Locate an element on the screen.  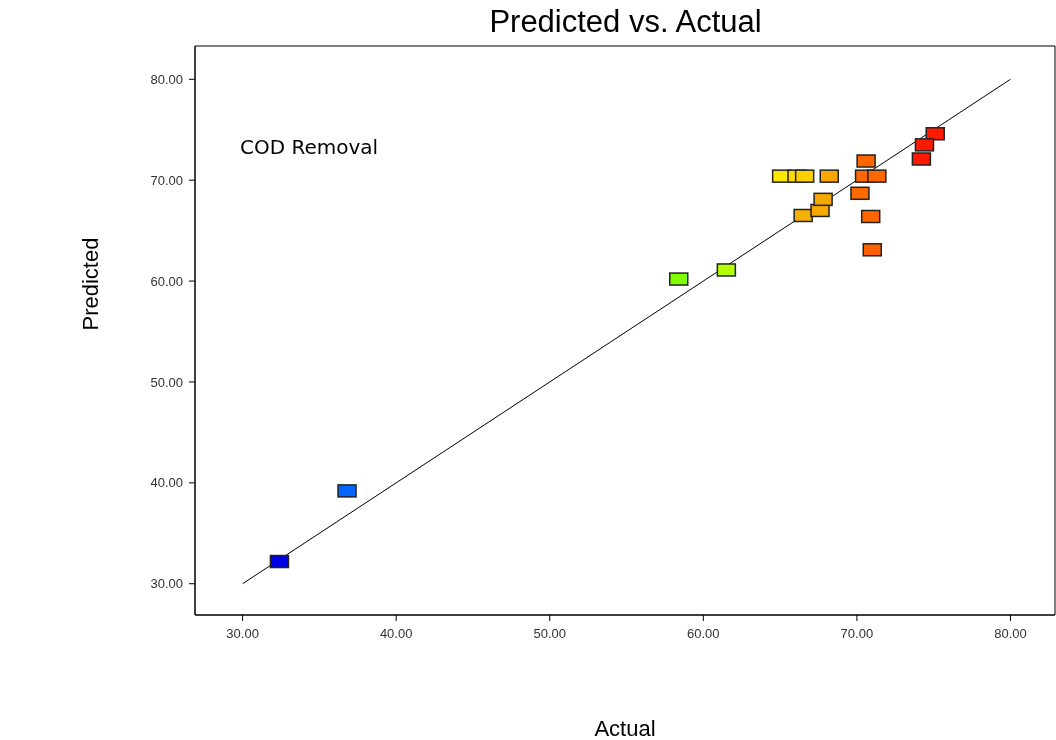
y-tick-label: 50.00 is located at coordinates (166, 382).